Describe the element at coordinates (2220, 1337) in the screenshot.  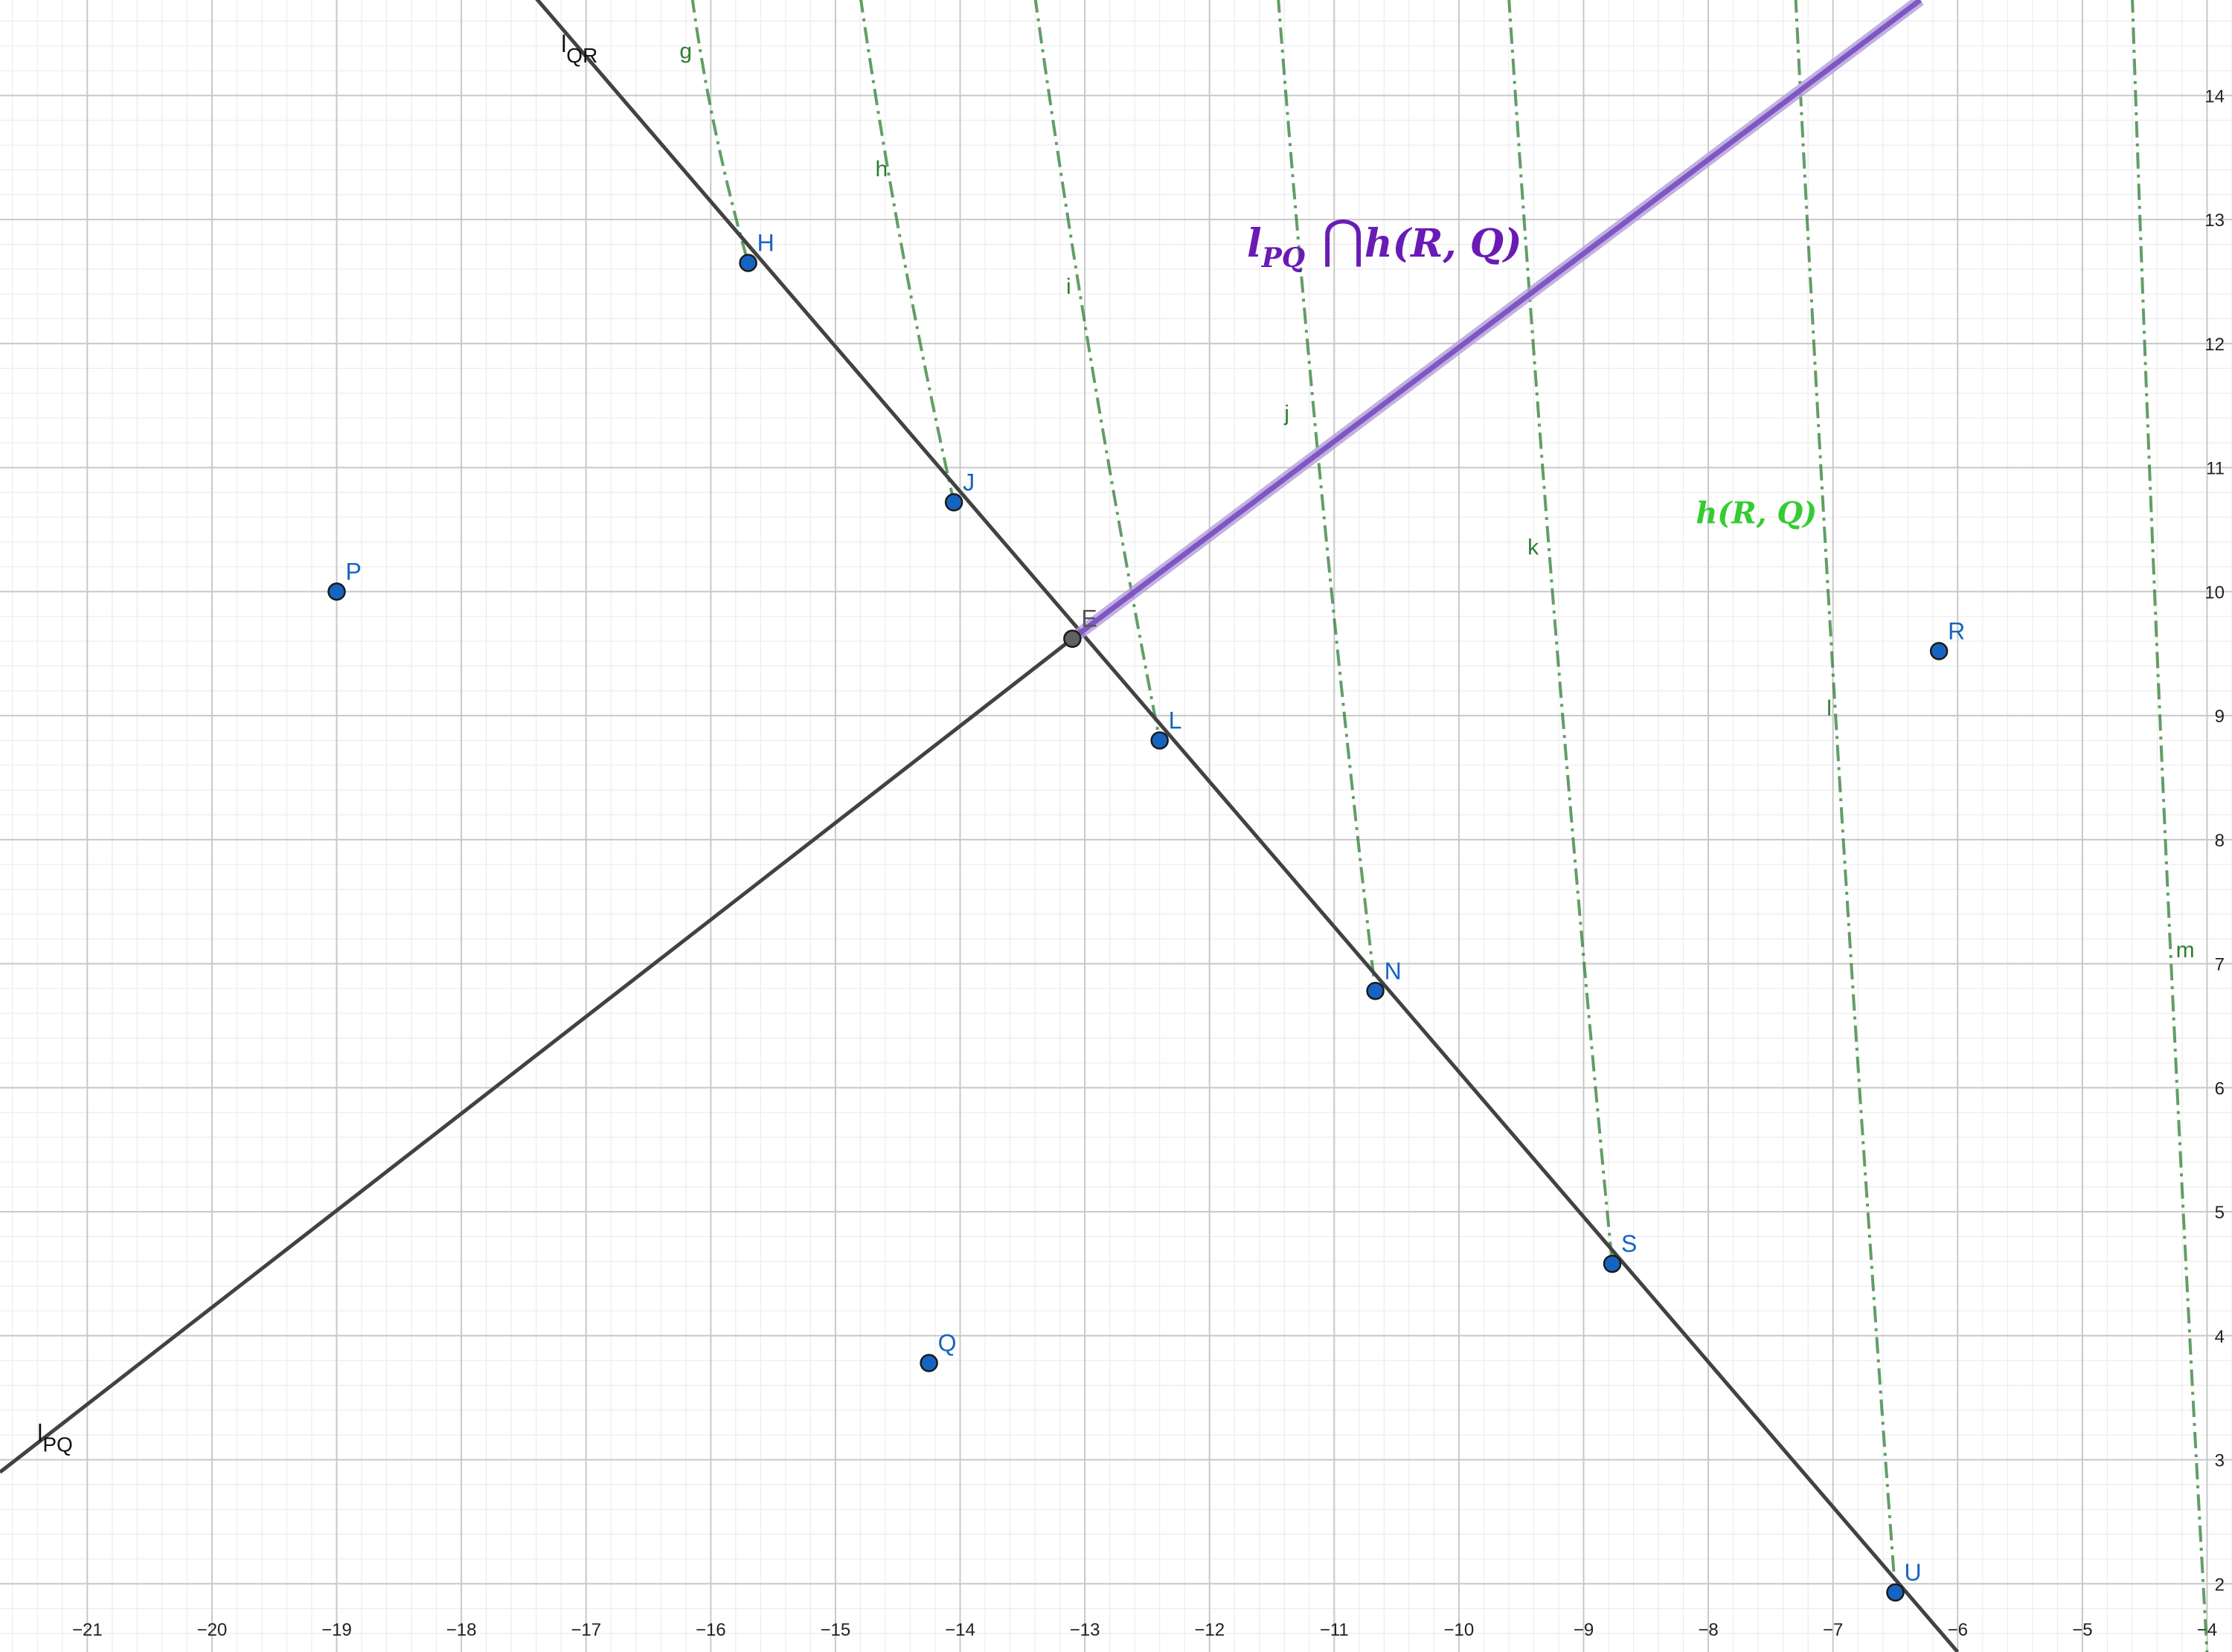
I see `y-tick-label: 4` at that location.